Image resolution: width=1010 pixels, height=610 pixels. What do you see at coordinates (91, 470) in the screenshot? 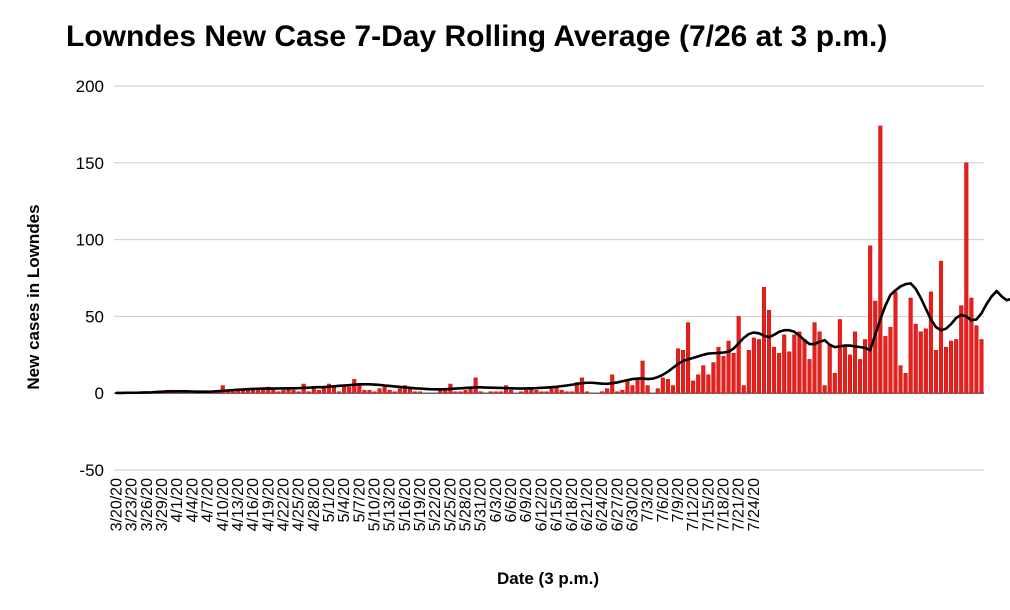
I see `y-tick-label: -50` at bounding box center [91, 470].